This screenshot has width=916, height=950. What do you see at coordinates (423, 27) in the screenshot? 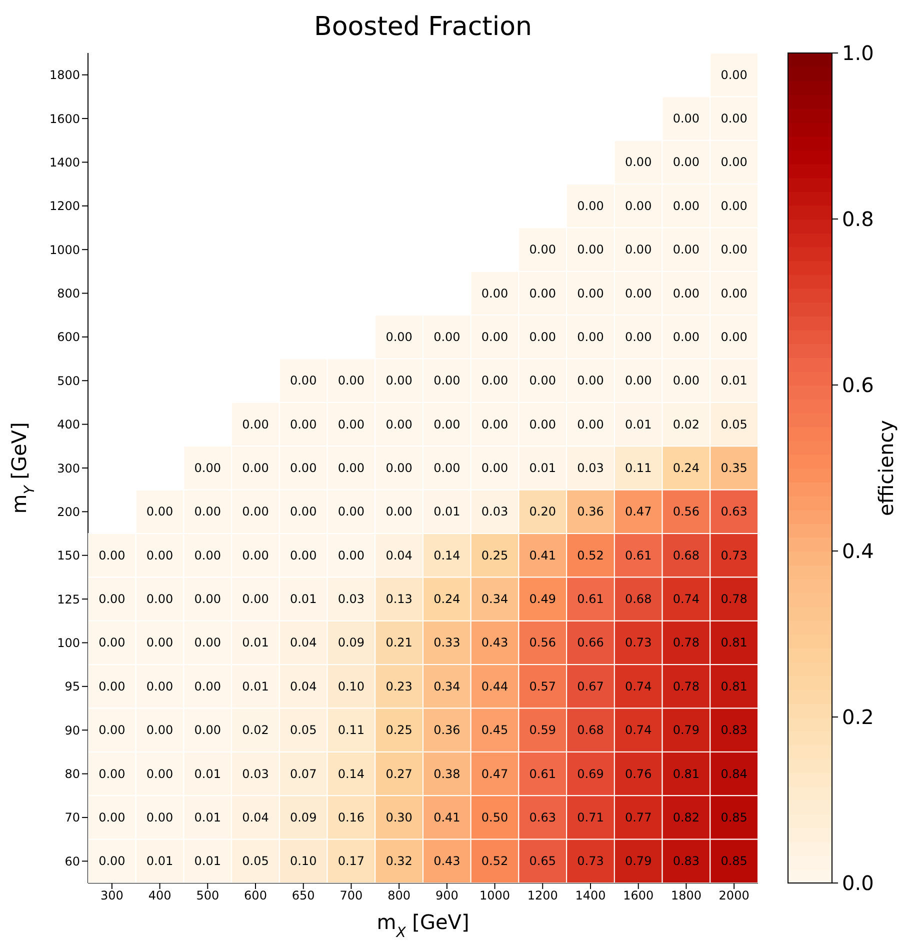
I see `chart-title: Boosted Fraction` at bounding box center [423, 27].